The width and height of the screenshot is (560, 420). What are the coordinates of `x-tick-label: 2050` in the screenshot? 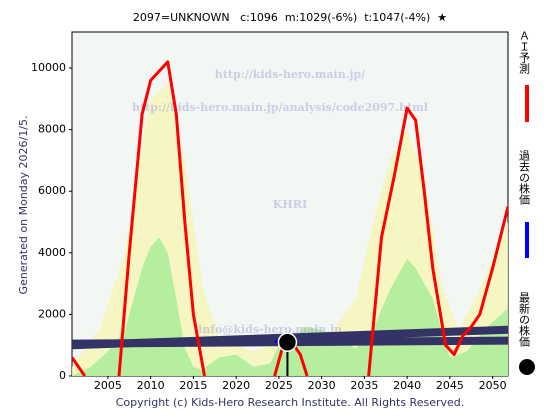 It's located at (493, 385).